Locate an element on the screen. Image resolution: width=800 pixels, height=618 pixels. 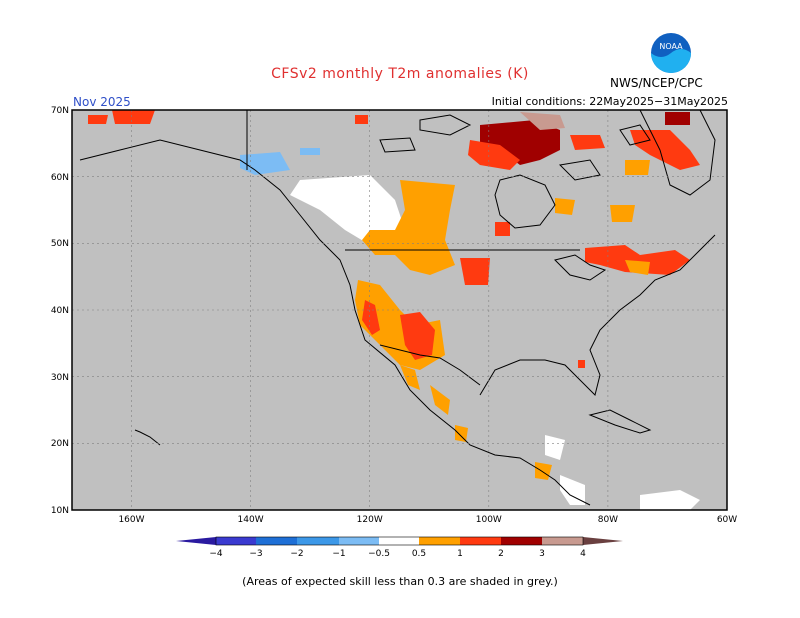
lon-label: 160W is located at coordinates (131, 520).